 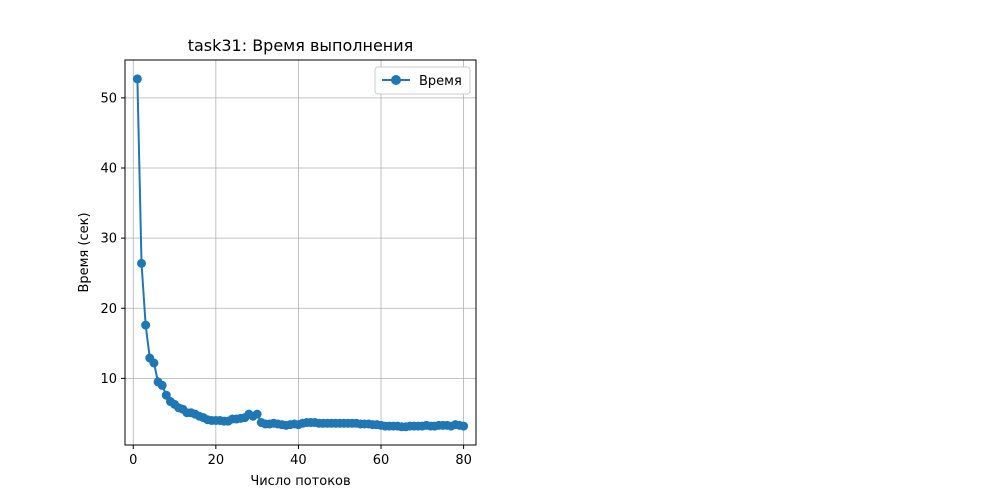 I want to click on x-tick-label: 0, so click(x=133, y=460).